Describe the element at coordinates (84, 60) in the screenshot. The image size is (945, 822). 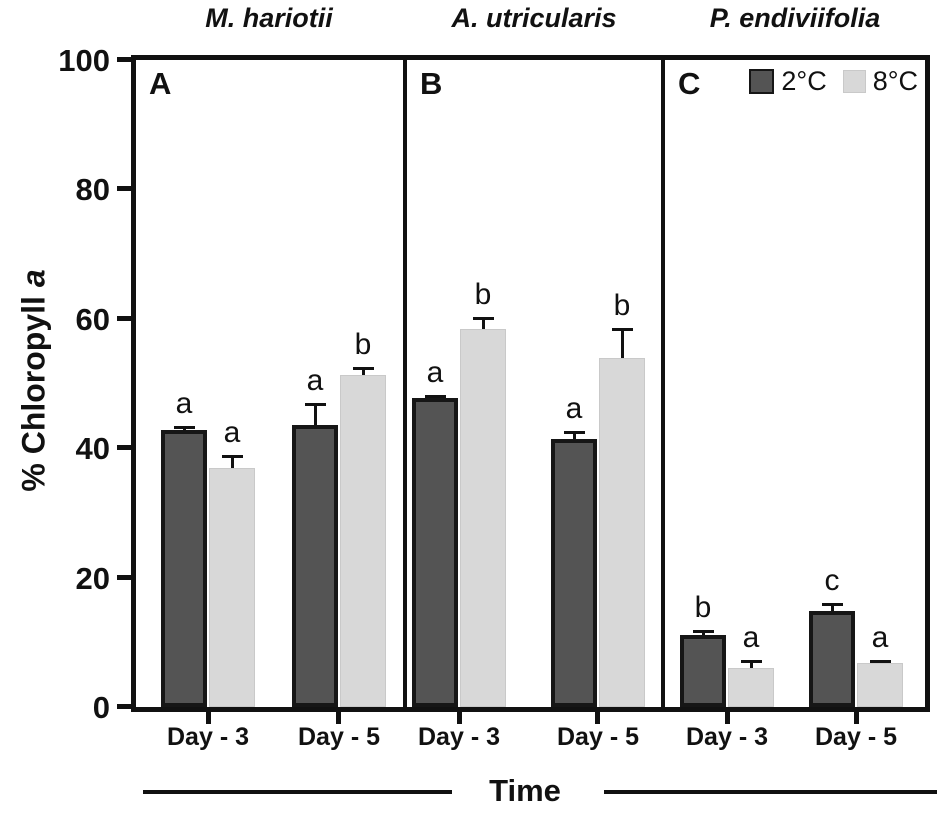
I see `y-axis-tick-label: 100` at that location.